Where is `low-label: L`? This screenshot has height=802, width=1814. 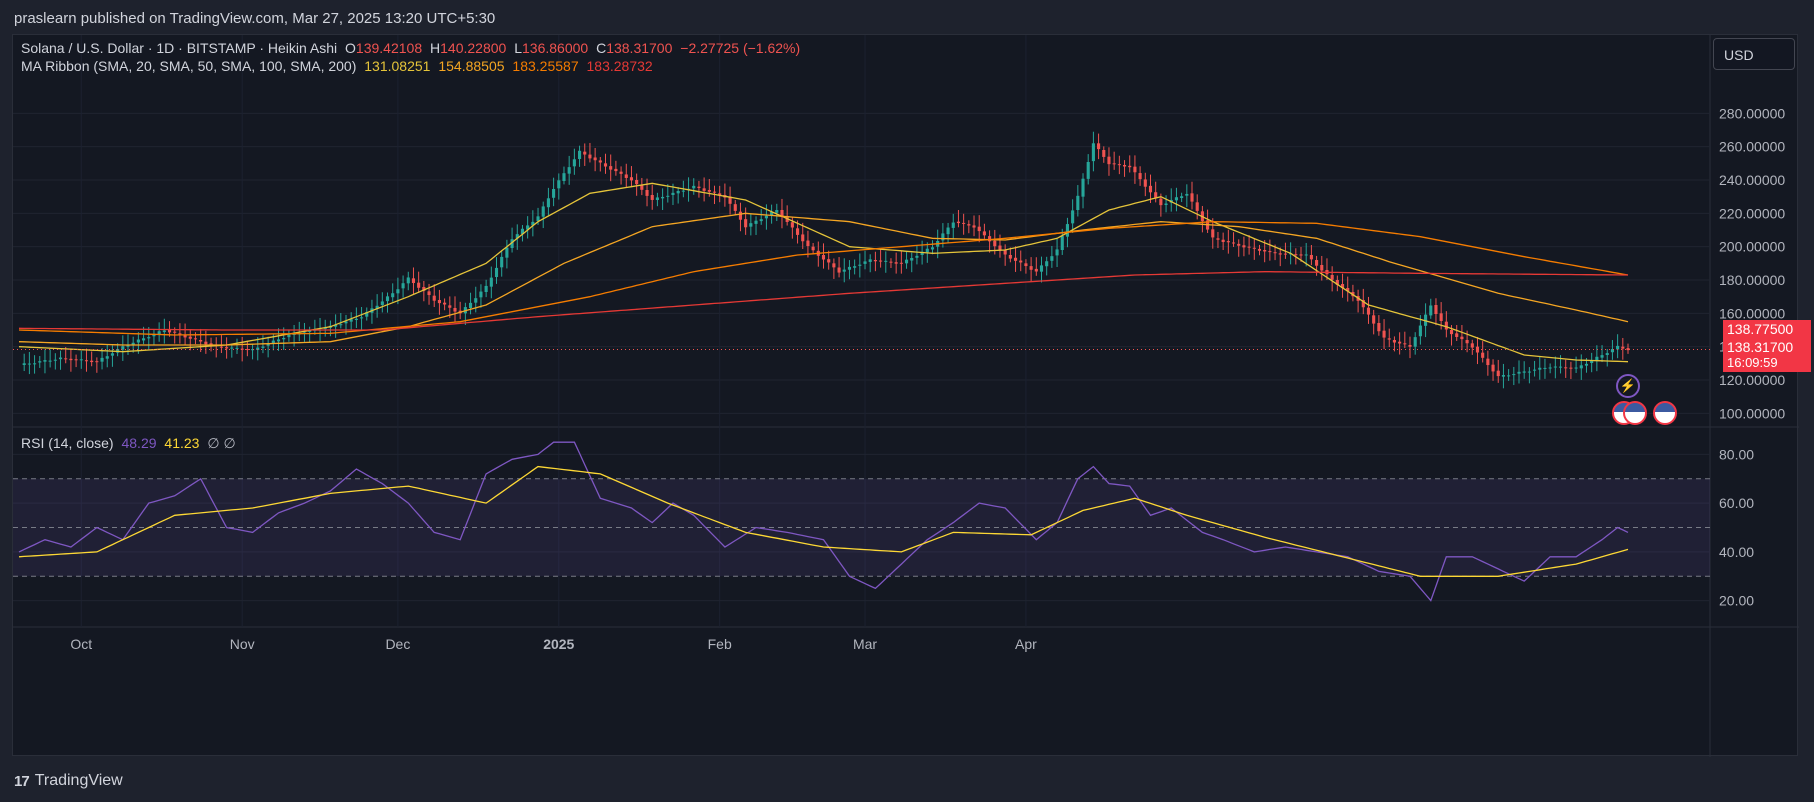 low-label: L is located at coordinates (518, 48).